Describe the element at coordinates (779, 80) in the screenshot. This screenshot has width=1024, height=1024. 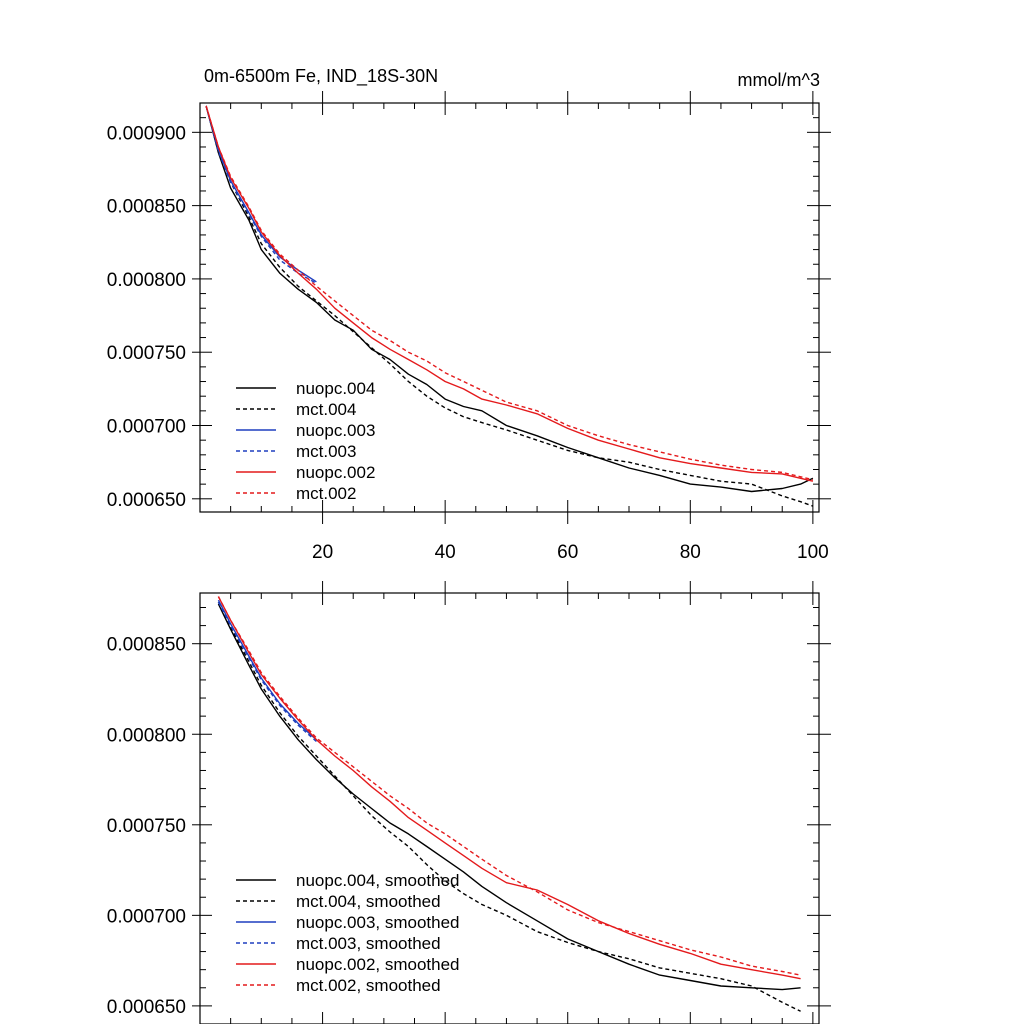
I see `units-label: mmol/m^3` at that location.